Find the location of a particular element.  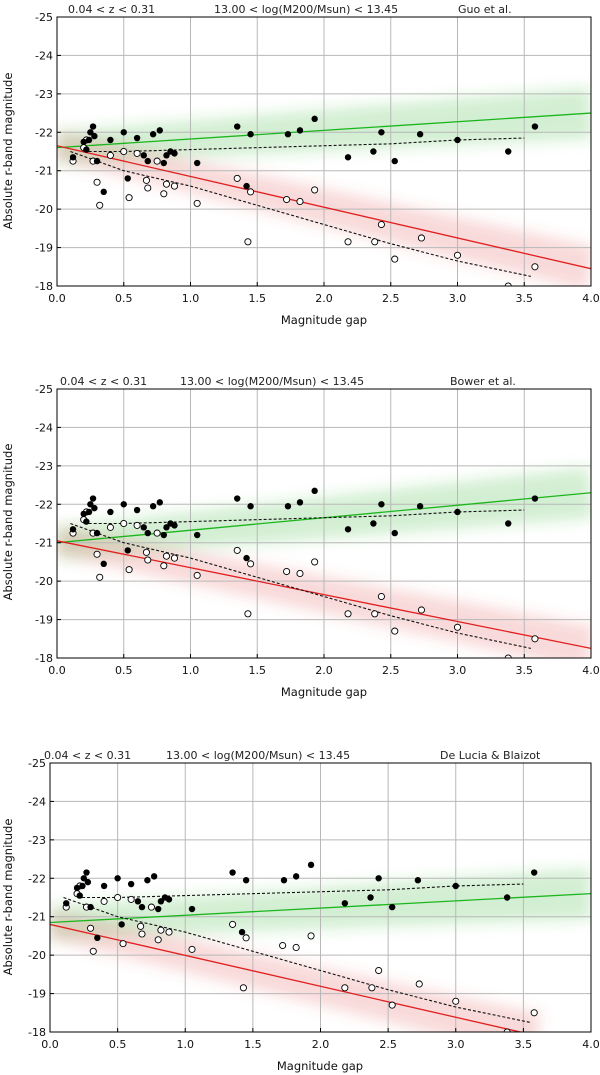

x-tick-label: 2.5 is located at coordinates (388, 1044).